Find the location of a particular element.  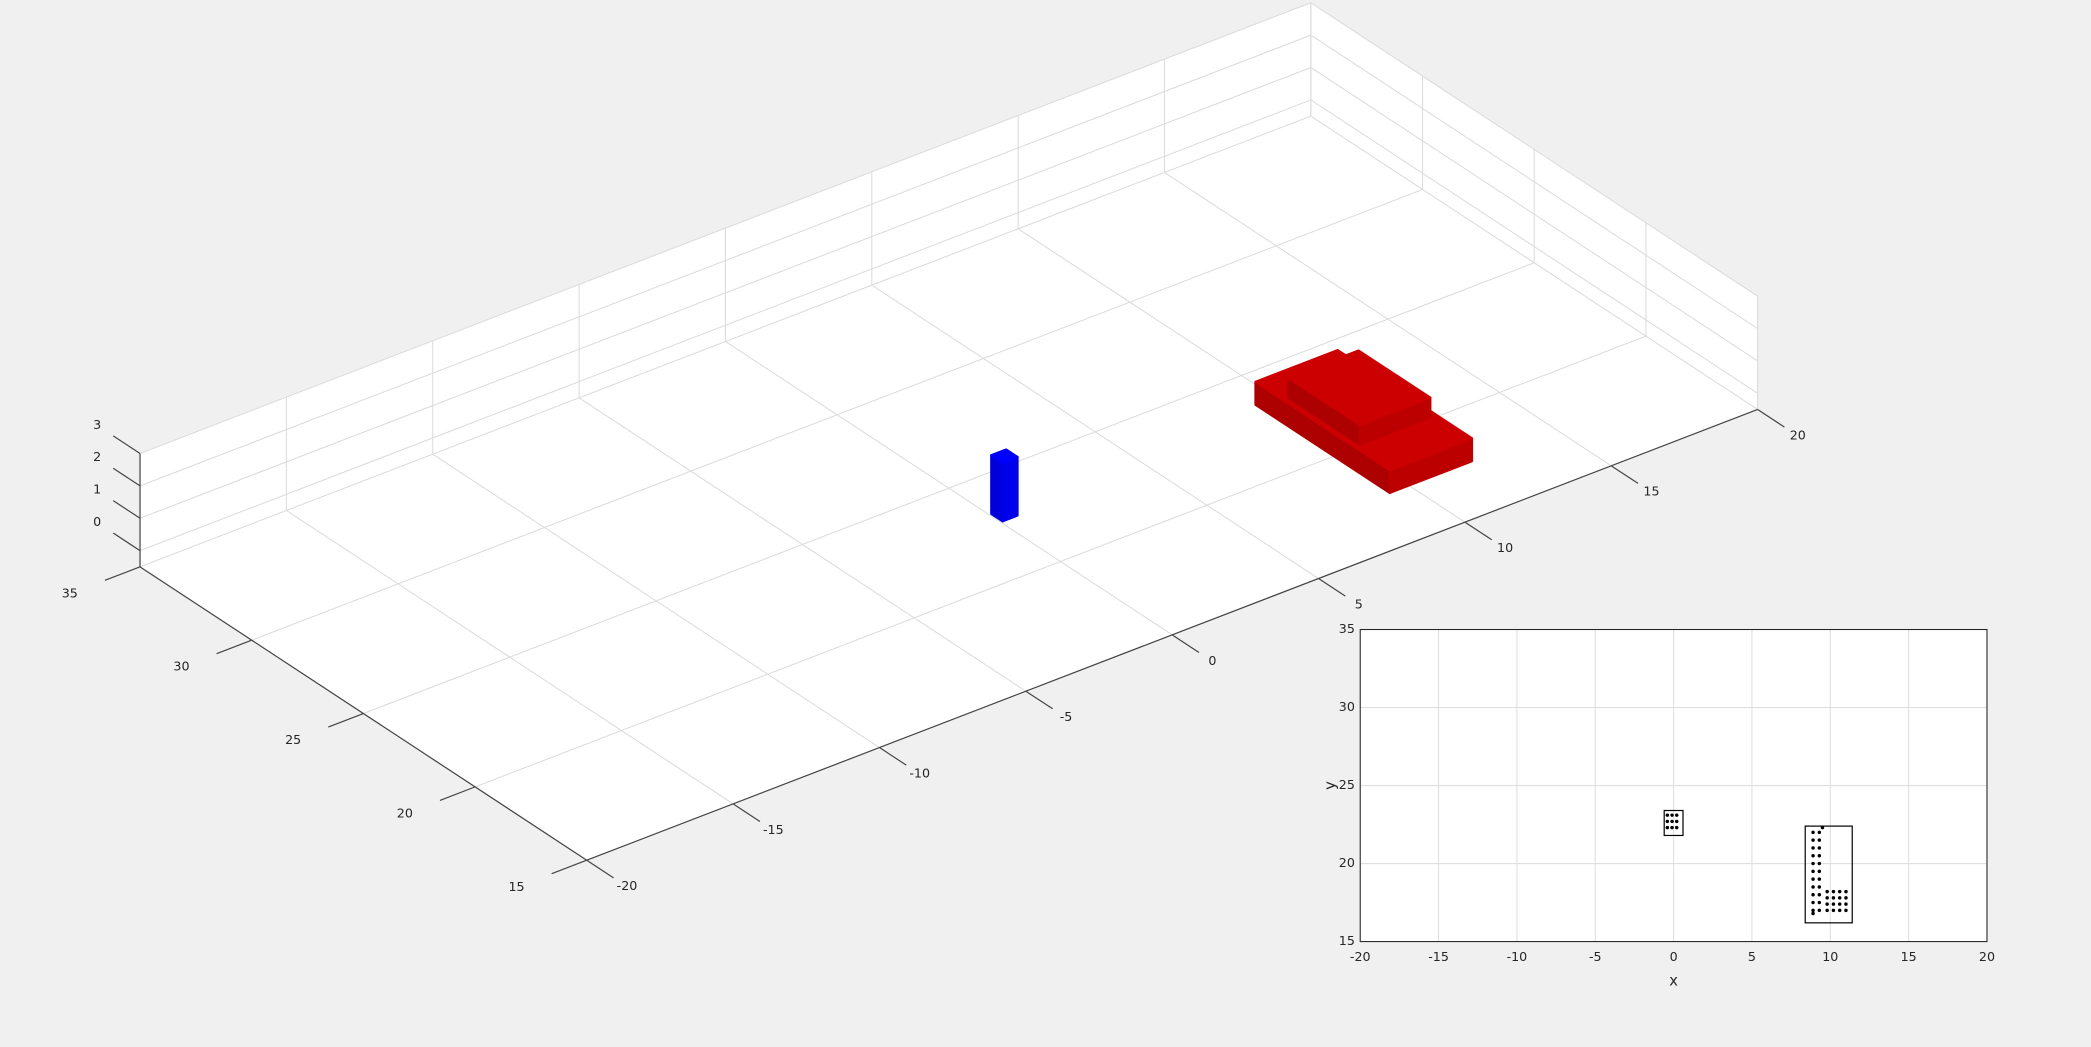

y-tick-label: 25 is located at coordinates (1347, 784).